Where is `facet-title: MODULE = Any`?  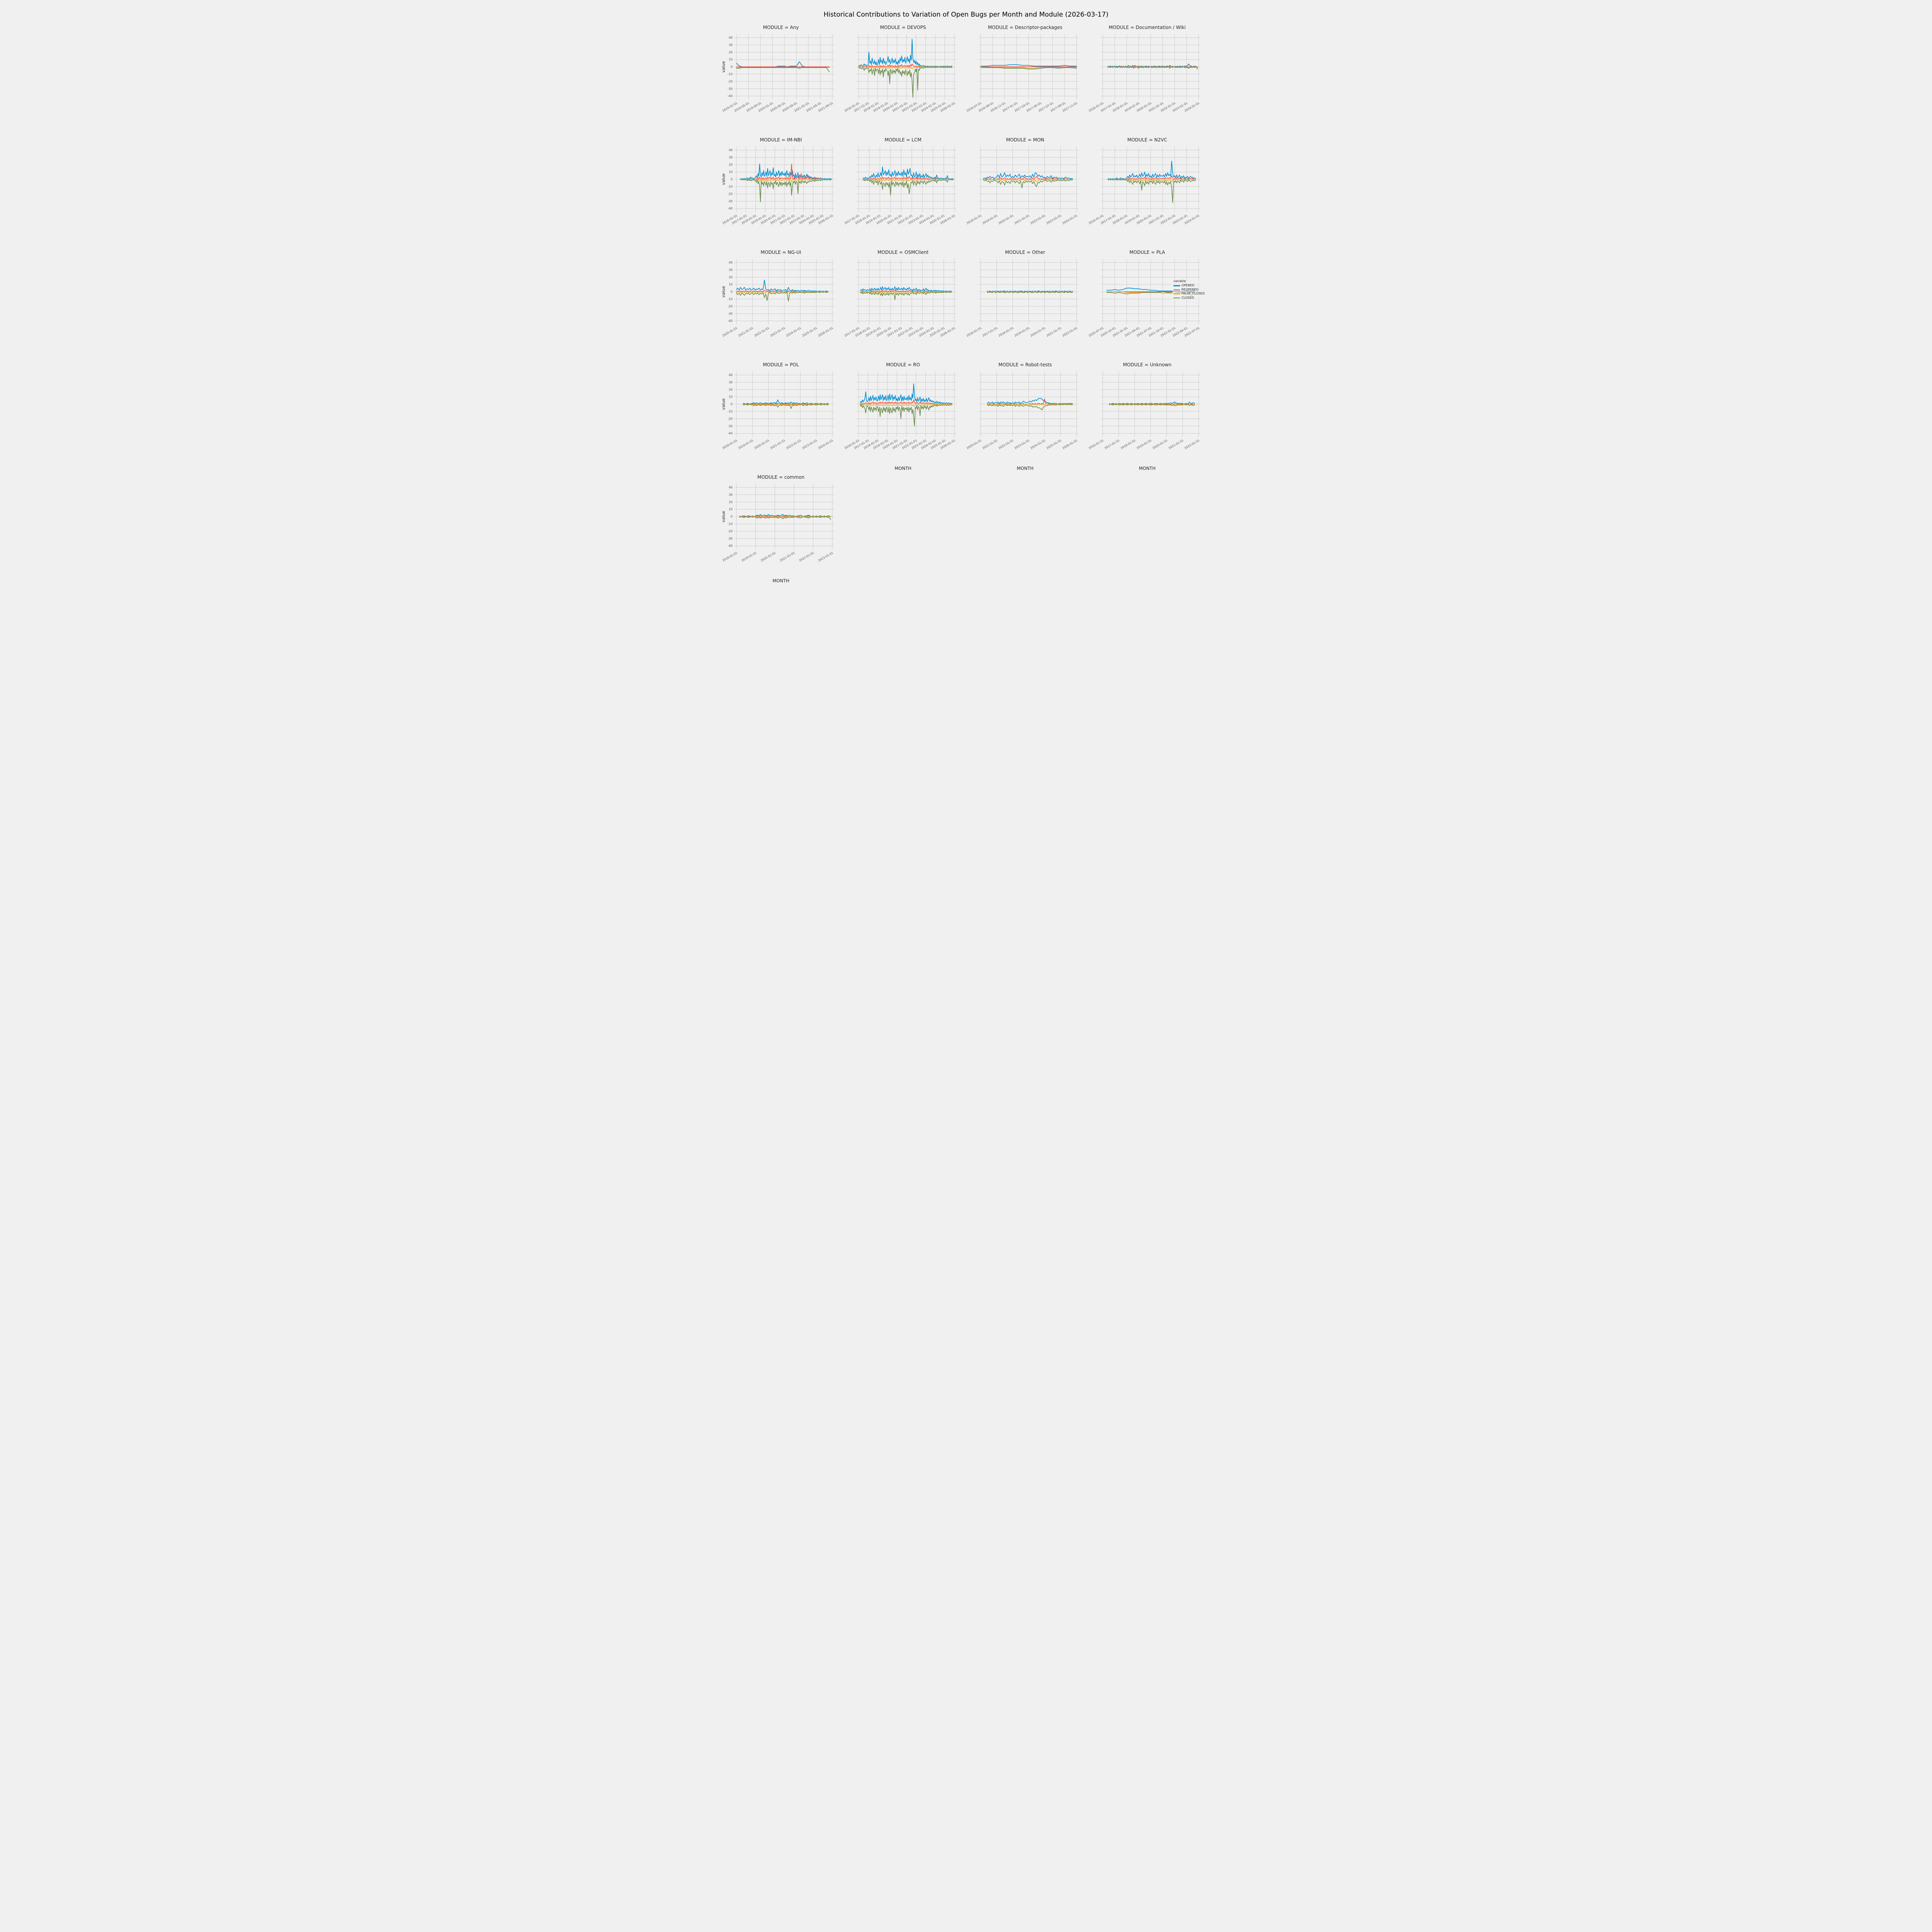 facet-title: MODULE = Any is located at coordinates (781, 27).